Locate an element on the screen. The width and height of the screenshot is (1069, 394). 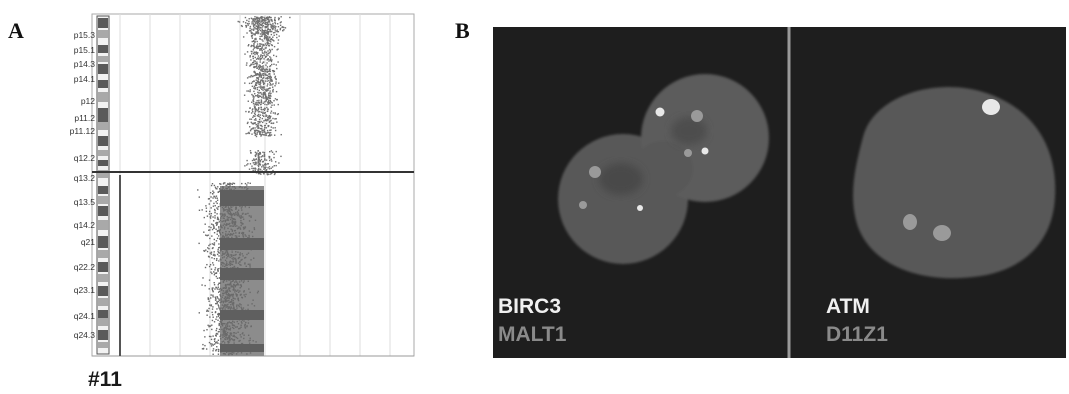
band-label: q24.1 is located at coordinates (85, 316).